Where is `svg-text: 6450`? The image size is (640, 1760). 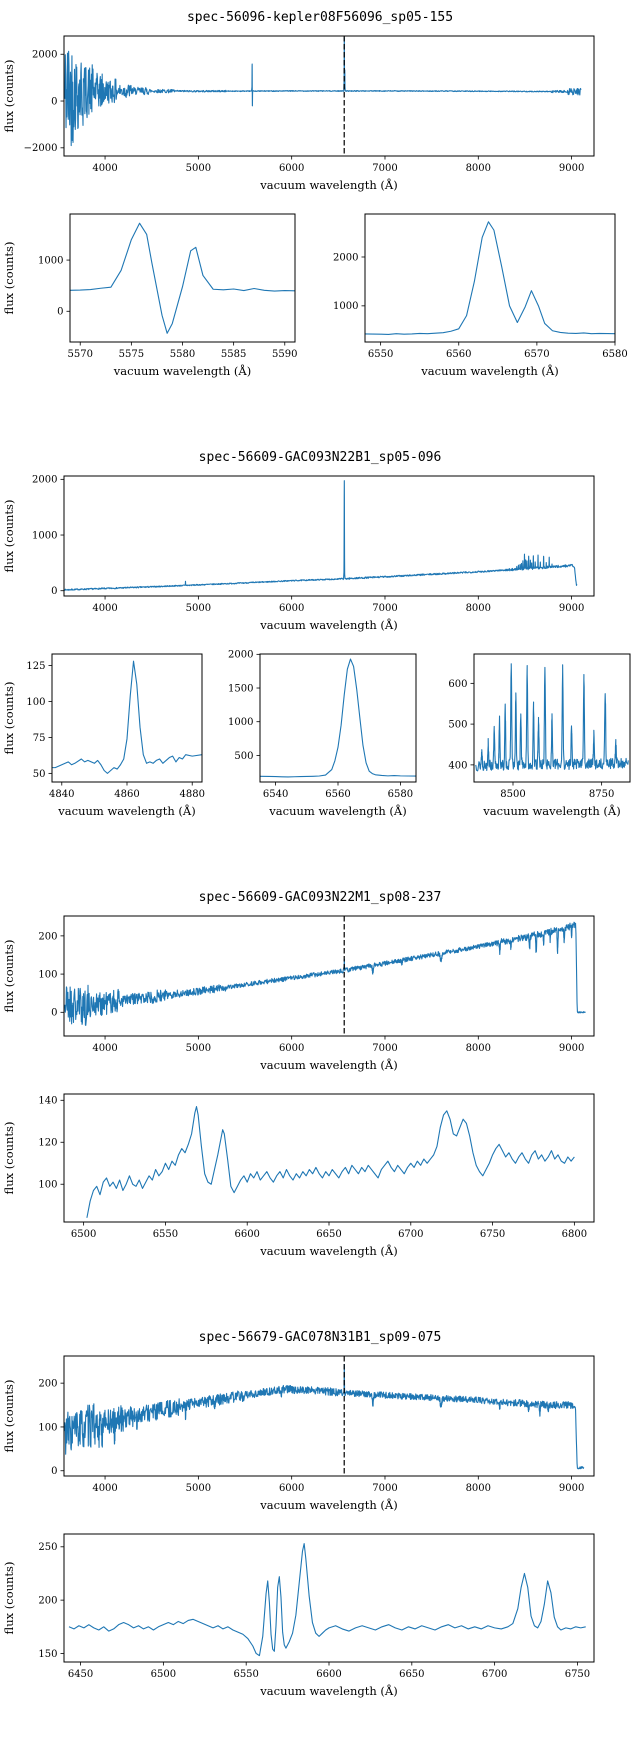
svg-text: 6450 is located at coordinates (80, 1674).